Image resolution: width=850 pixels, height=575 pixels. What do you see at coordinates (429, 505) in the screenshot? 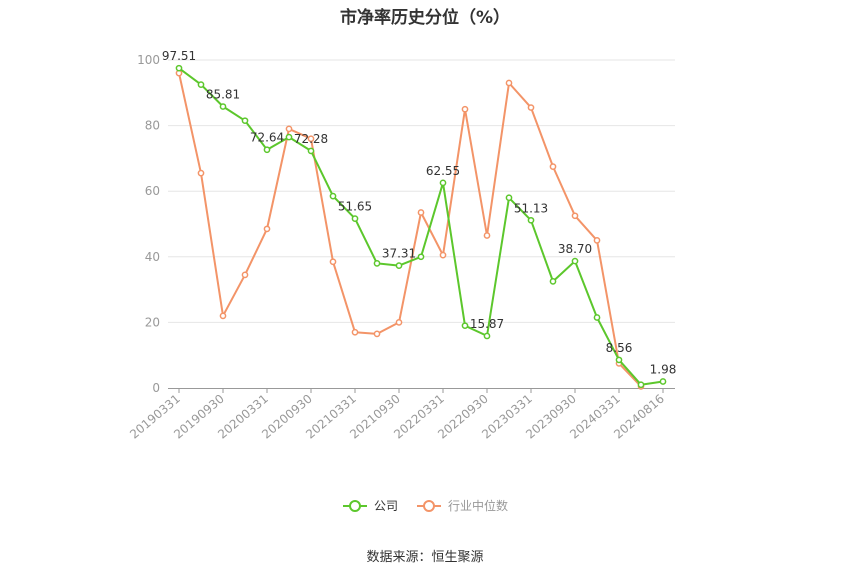
I see `legend-marker-industry` at bounding box center [429, 505].